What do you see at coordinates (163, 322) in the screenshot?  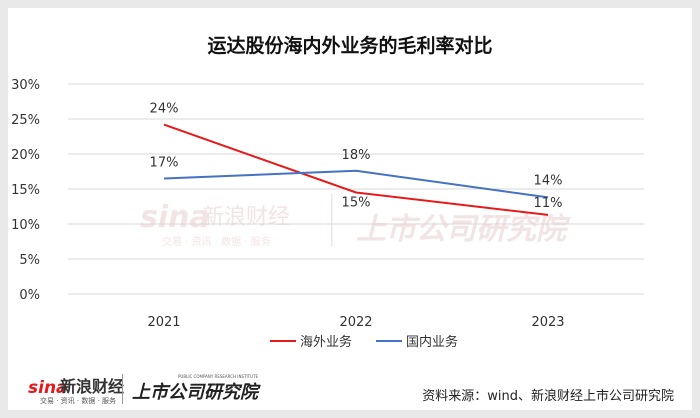 I see `x-tick-label: 2021` at bounding box center [163, 322].